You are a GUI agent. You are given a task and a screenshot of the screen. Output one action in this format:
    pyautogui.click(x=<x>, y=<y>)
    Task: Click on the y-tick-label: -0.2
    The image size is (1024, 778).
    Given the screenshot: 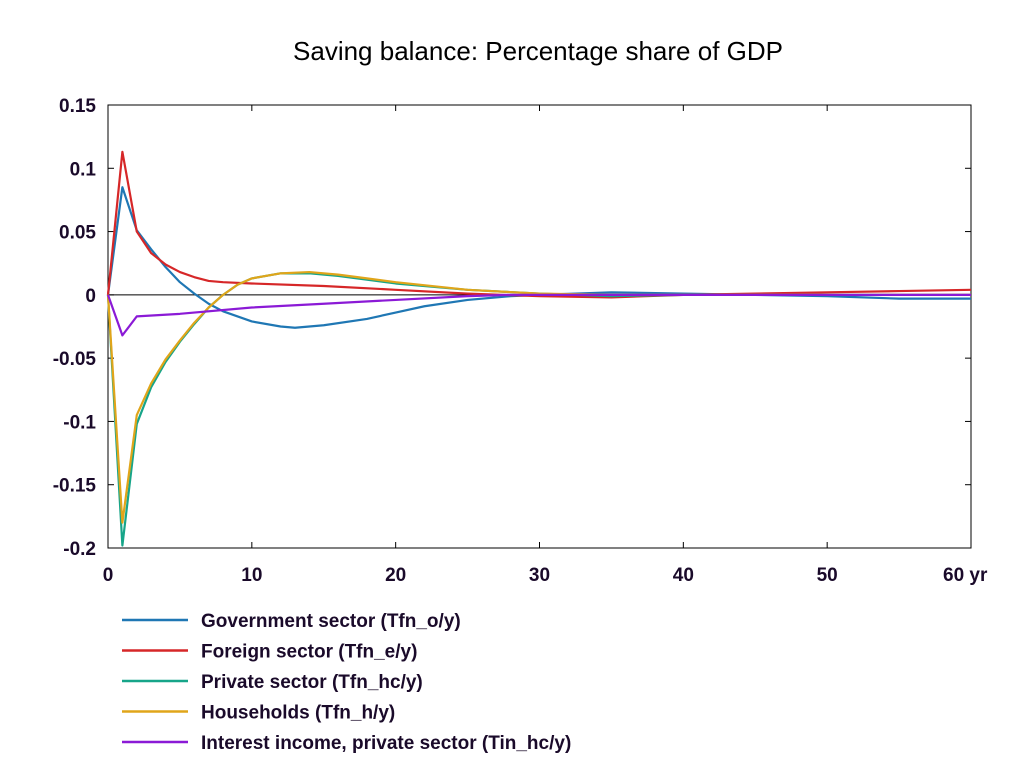 What is the action you would take?
    pyautogui.click(x=79, y=549)
    